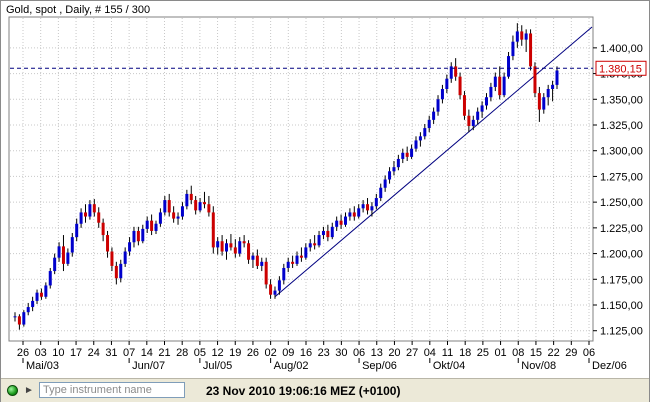 The width and height of the screenshot is (650, 402). I want to click on month-label: Okt/04, so click(449, 366).